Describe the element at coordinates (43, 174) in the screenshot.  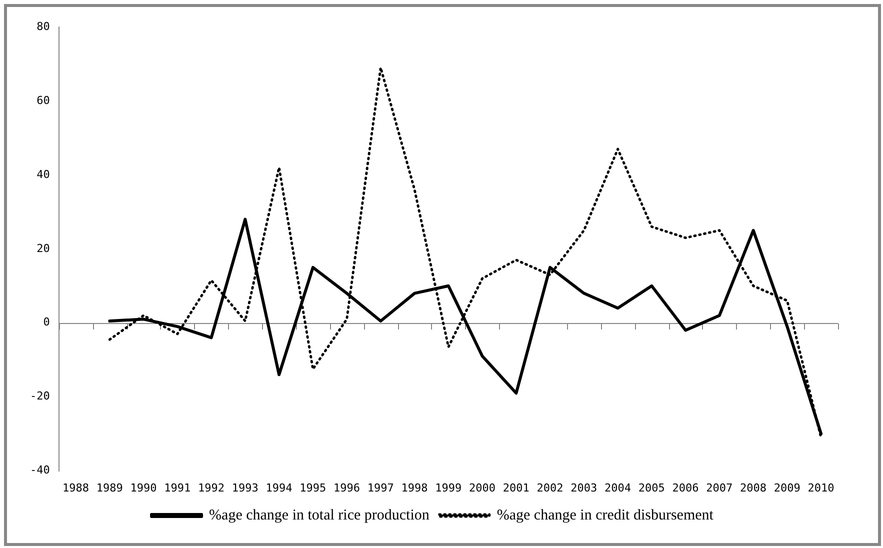
I see `y-tick-label: 40` at that location.